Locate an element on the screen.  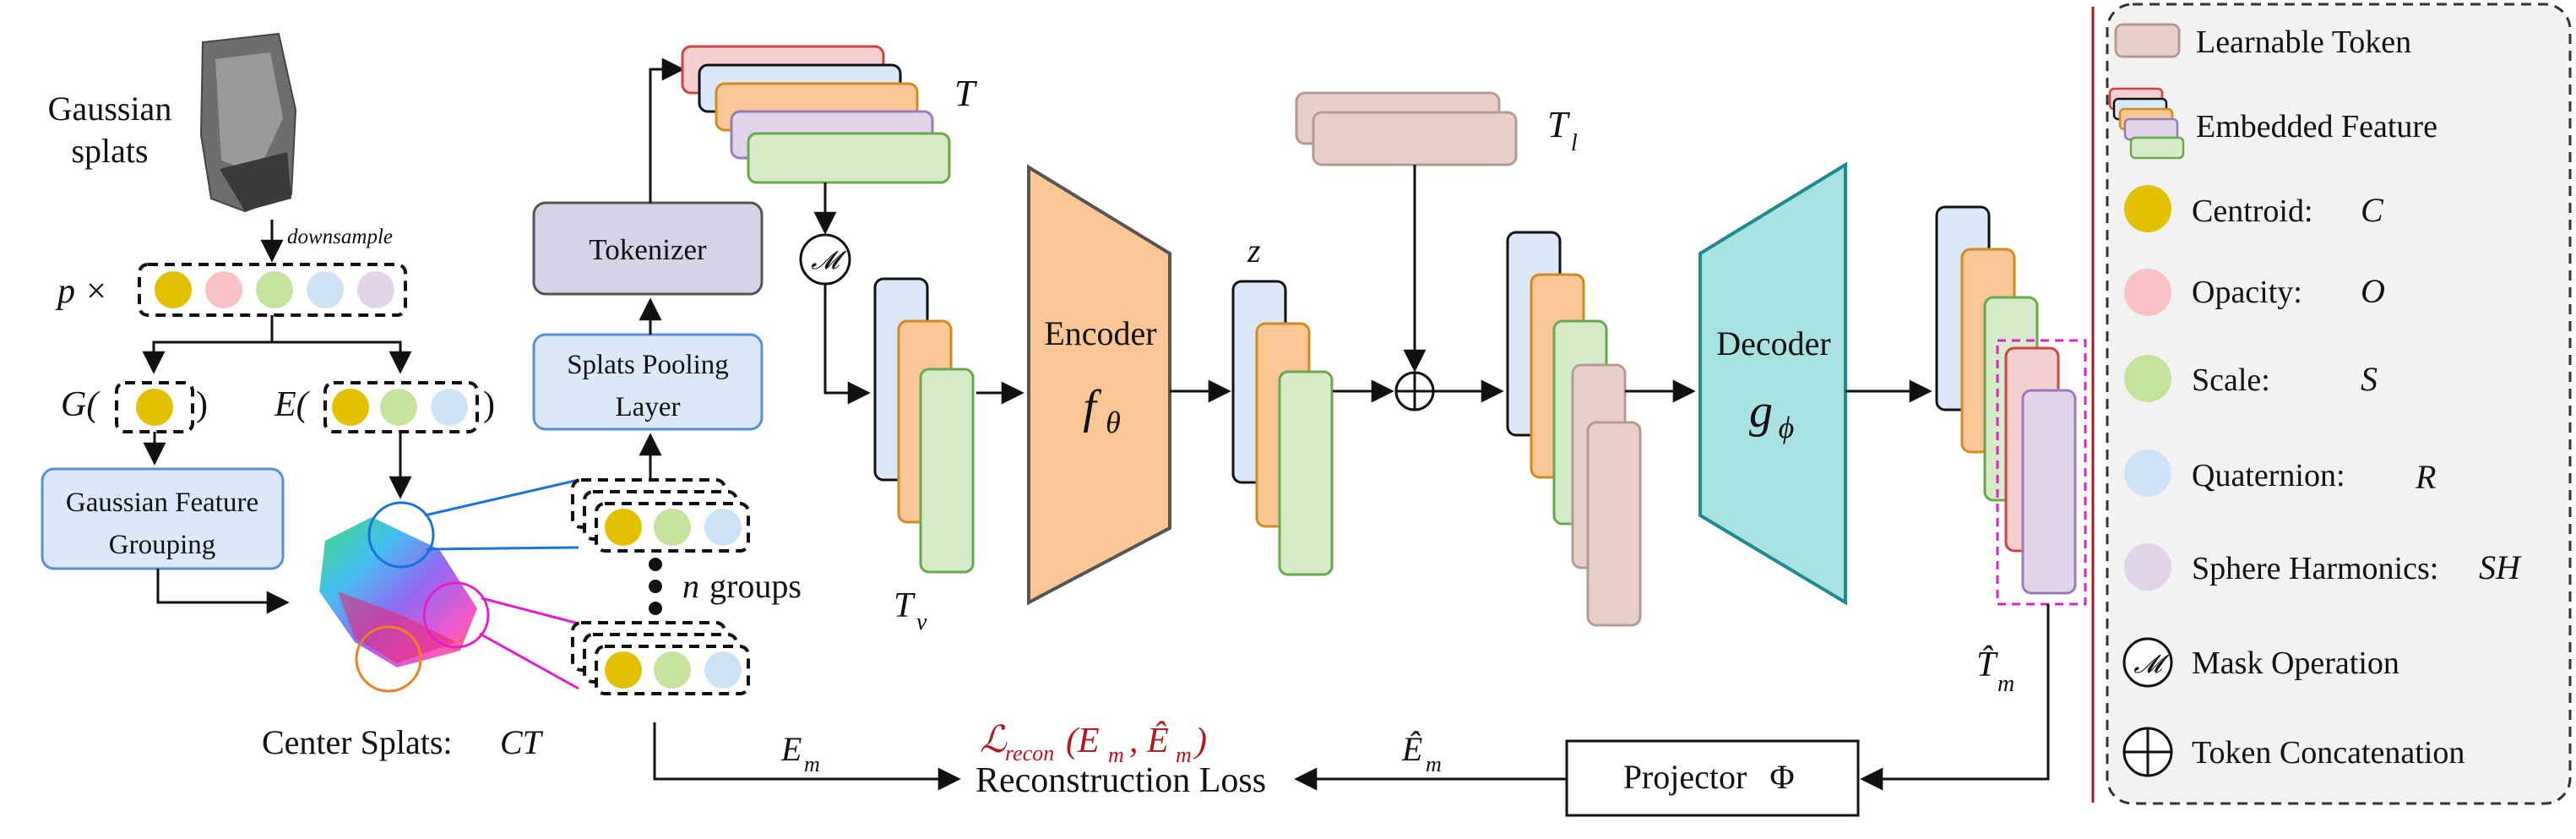
output-to-projector-arrow is located at coordinates (1955, 697).